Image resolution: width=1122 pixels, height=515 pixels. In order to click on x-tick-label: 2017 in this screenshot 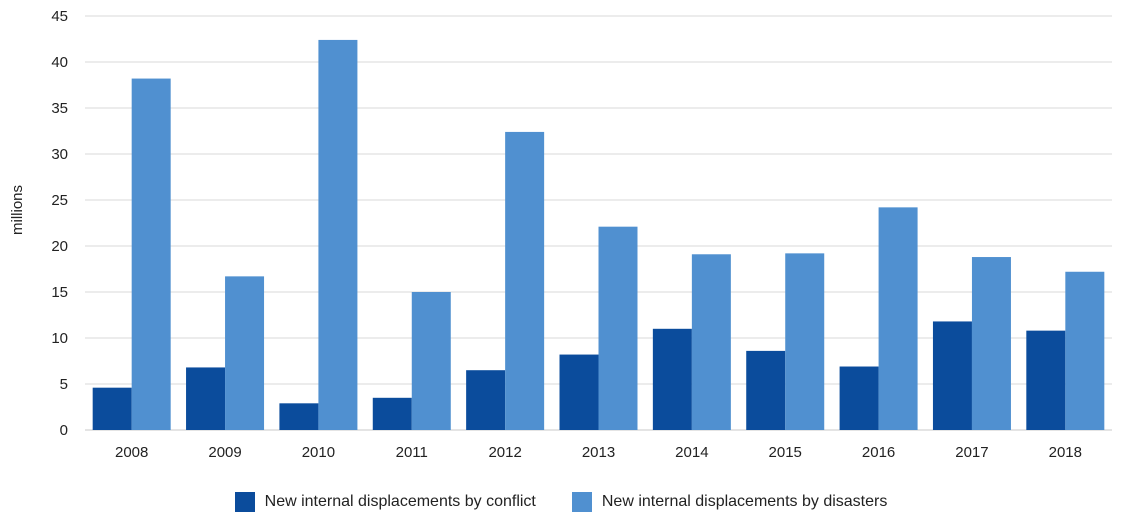, I will do `click(971, 452)`.